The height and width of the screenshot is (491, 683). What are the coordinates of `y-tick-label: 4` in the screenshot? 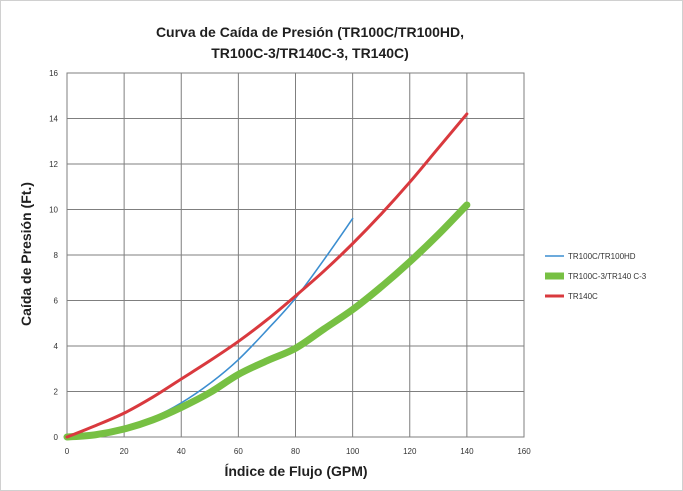 It's located at (56, 346).